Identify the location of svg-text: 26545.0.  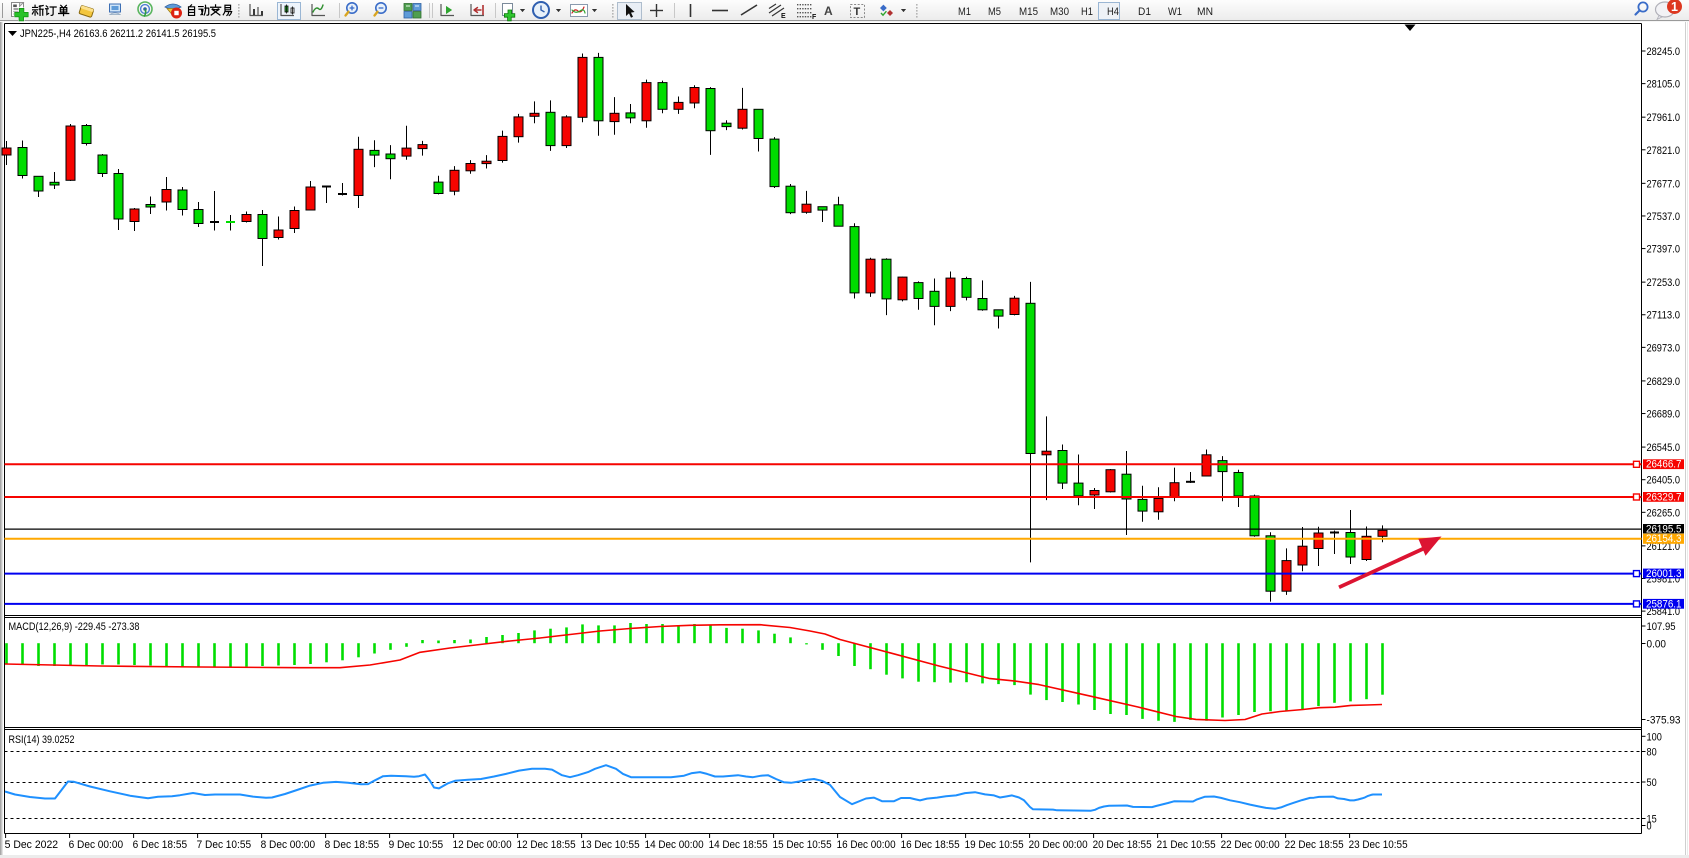
(1664, 448).